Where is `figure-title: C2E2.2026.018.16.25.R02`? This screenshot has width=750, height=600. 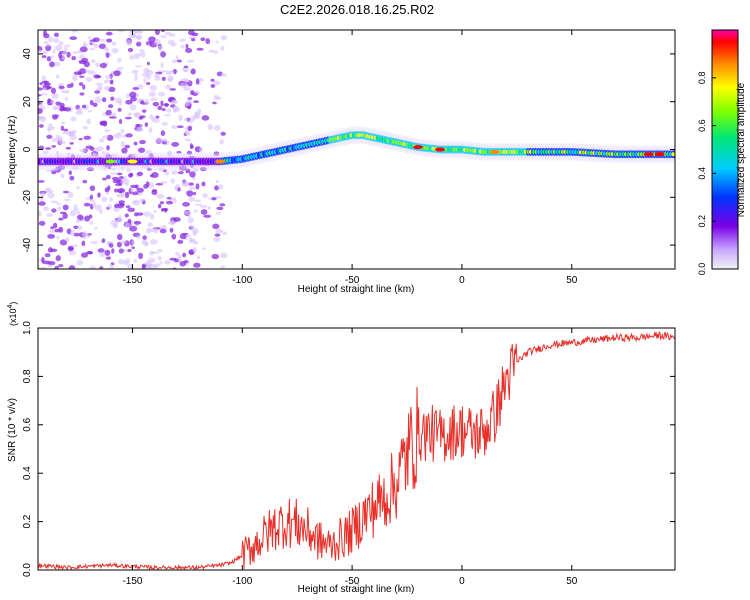
figure-title: C2E2.2026.018.16.25.R02 is located at coordinates (357, 9).